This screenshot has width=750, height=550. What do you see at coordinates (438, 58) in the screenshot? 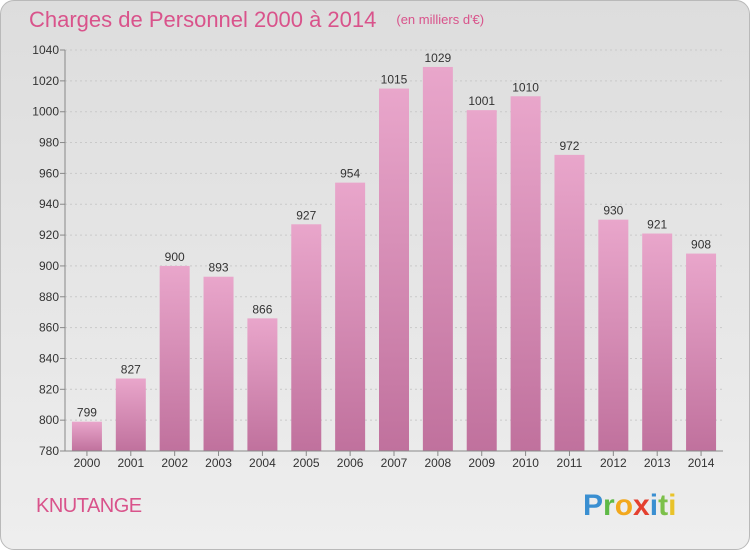
I see `bar-value-label: 1029` at bounding box center [438, 58].